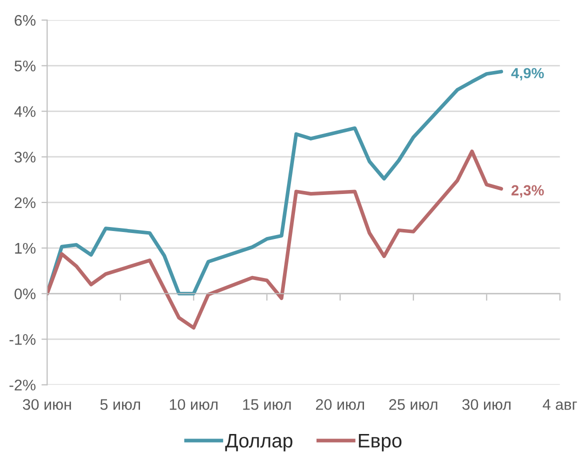 This screenshot has height=457, width=582. What do you see at coordinates (486, 404) in the screenshot?
I see `x-tick-label: 30 июл` at bounding box center [486, 404].